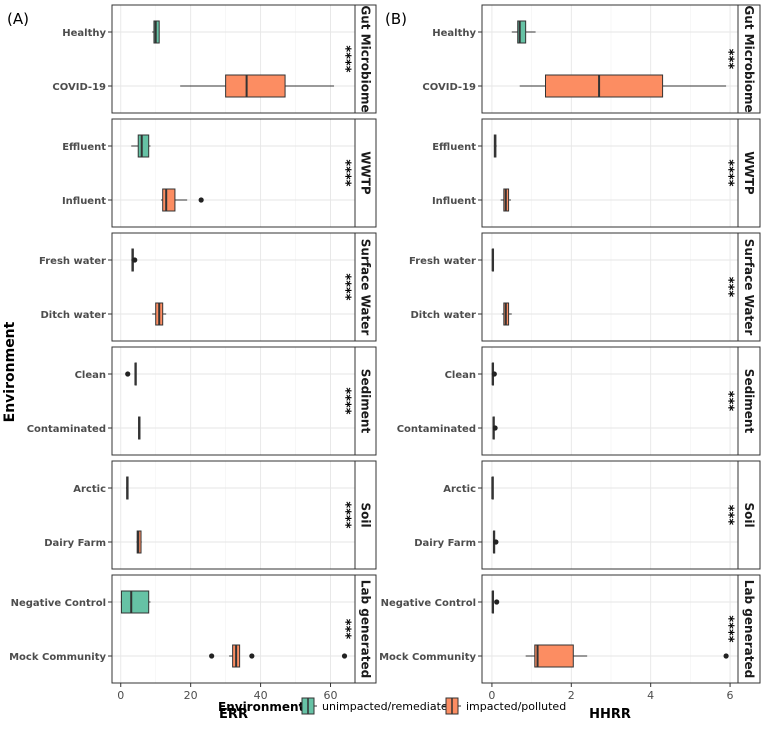 Image resolution: width=764 pixels, height=748 pixels. Describe the element at coordinates (730, 695) in the screenshot. I see `x-tick-label: 6` at that location.